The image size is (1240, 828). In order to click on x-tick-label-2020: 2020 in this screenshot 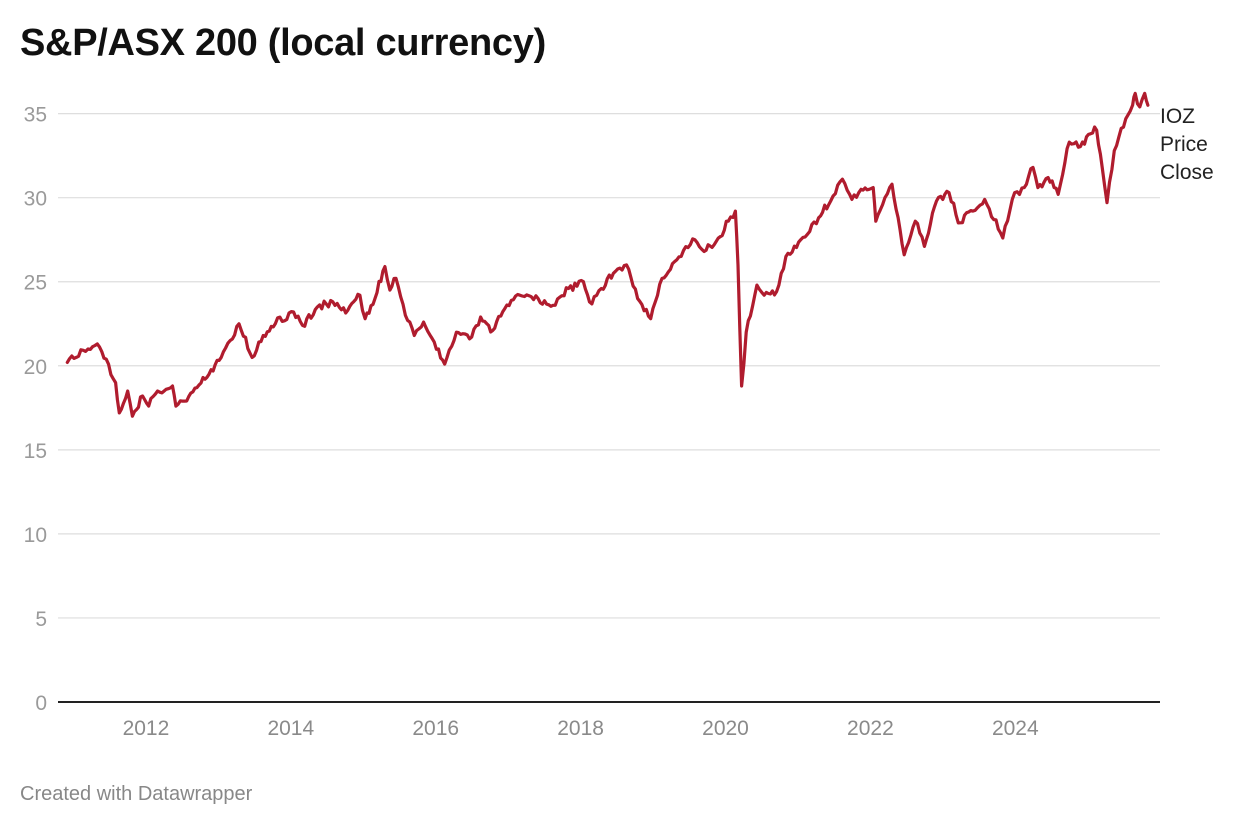, I will do `click(725, 728)`.